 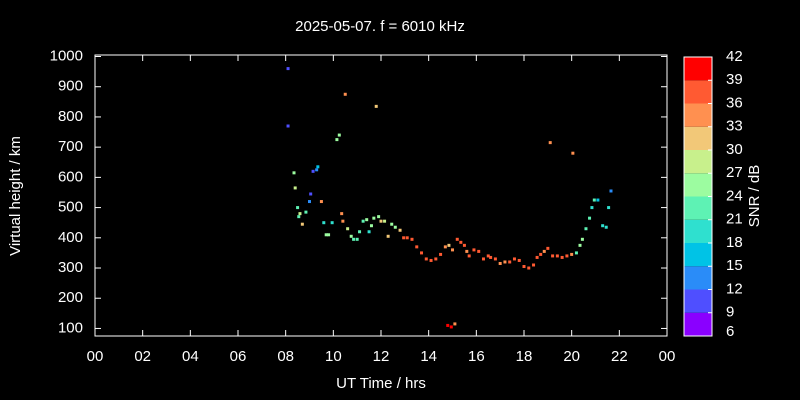 What do you see at coordinates (15, 196) in the screenshot?
I see `y-axis-label: Virtual height / km` at bounding box center [15, 196].